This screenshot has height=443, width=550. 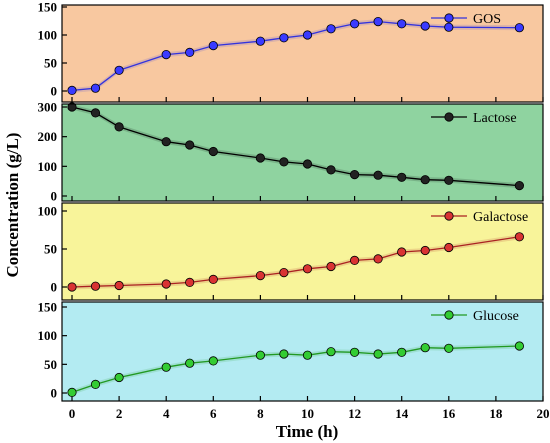 I want to click on x-tick-label: 10, so click(x=307, y=413).